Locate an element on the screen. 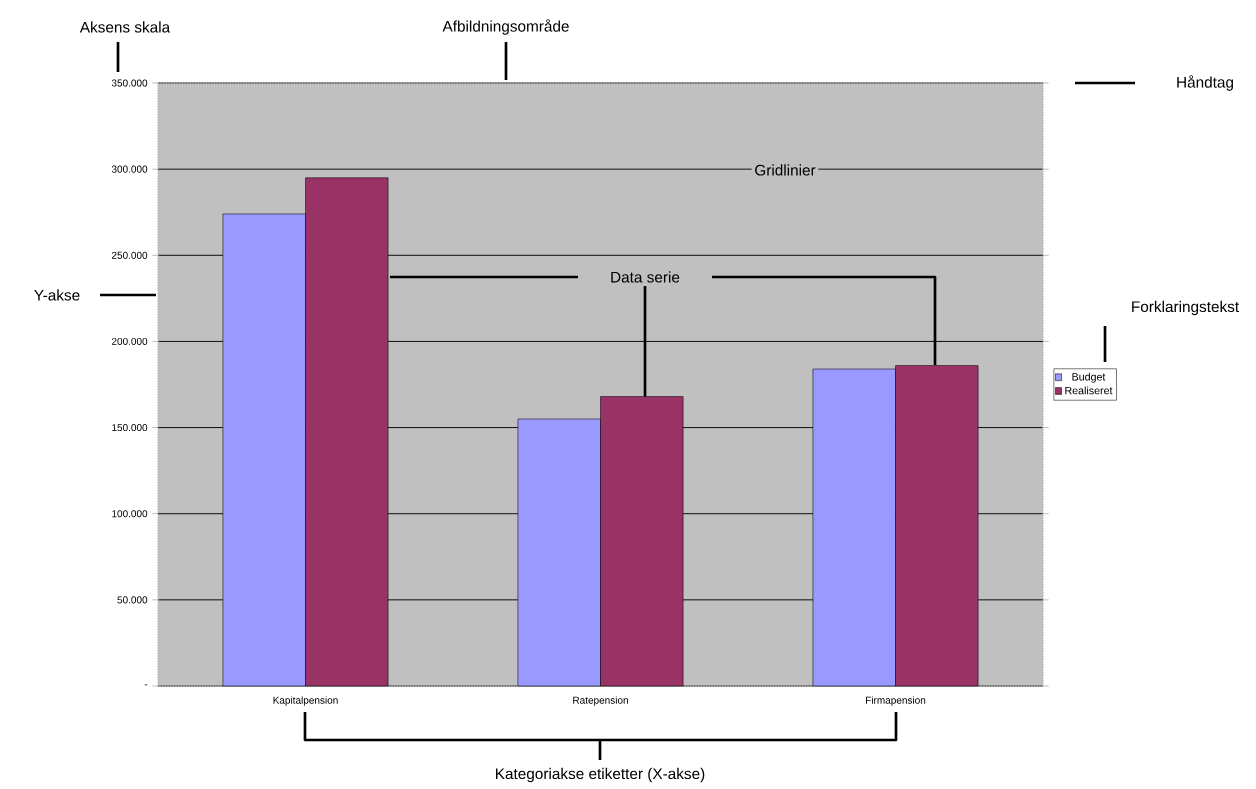  x-tick-label: Firmapension is located at coordinates (896, 701).